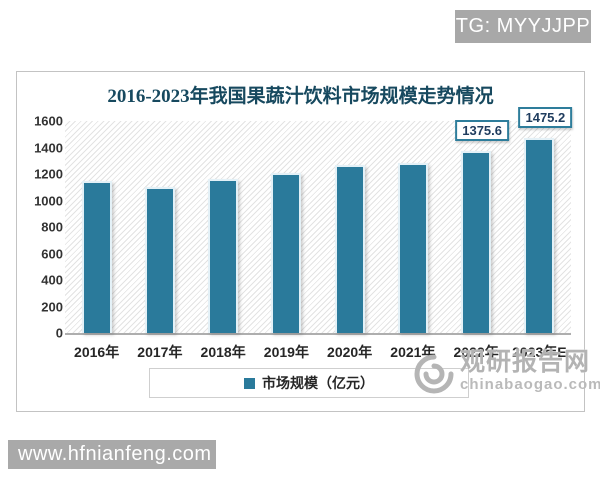 Image resolution: width=600 pixels, height=480 pixels. Describe the element at coordinates (523, 26) in the screenshot. I see `tg-watermark-badge: TG: MYYJJPP` at that location.